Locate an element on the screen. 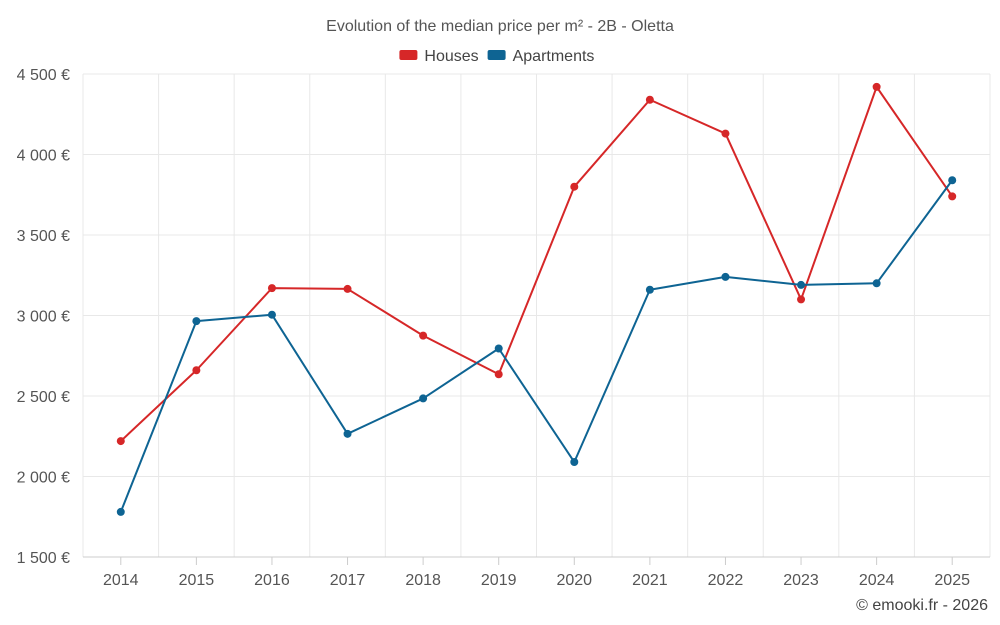  x-tick-label: 2023 is located at coordinates (801, 580).